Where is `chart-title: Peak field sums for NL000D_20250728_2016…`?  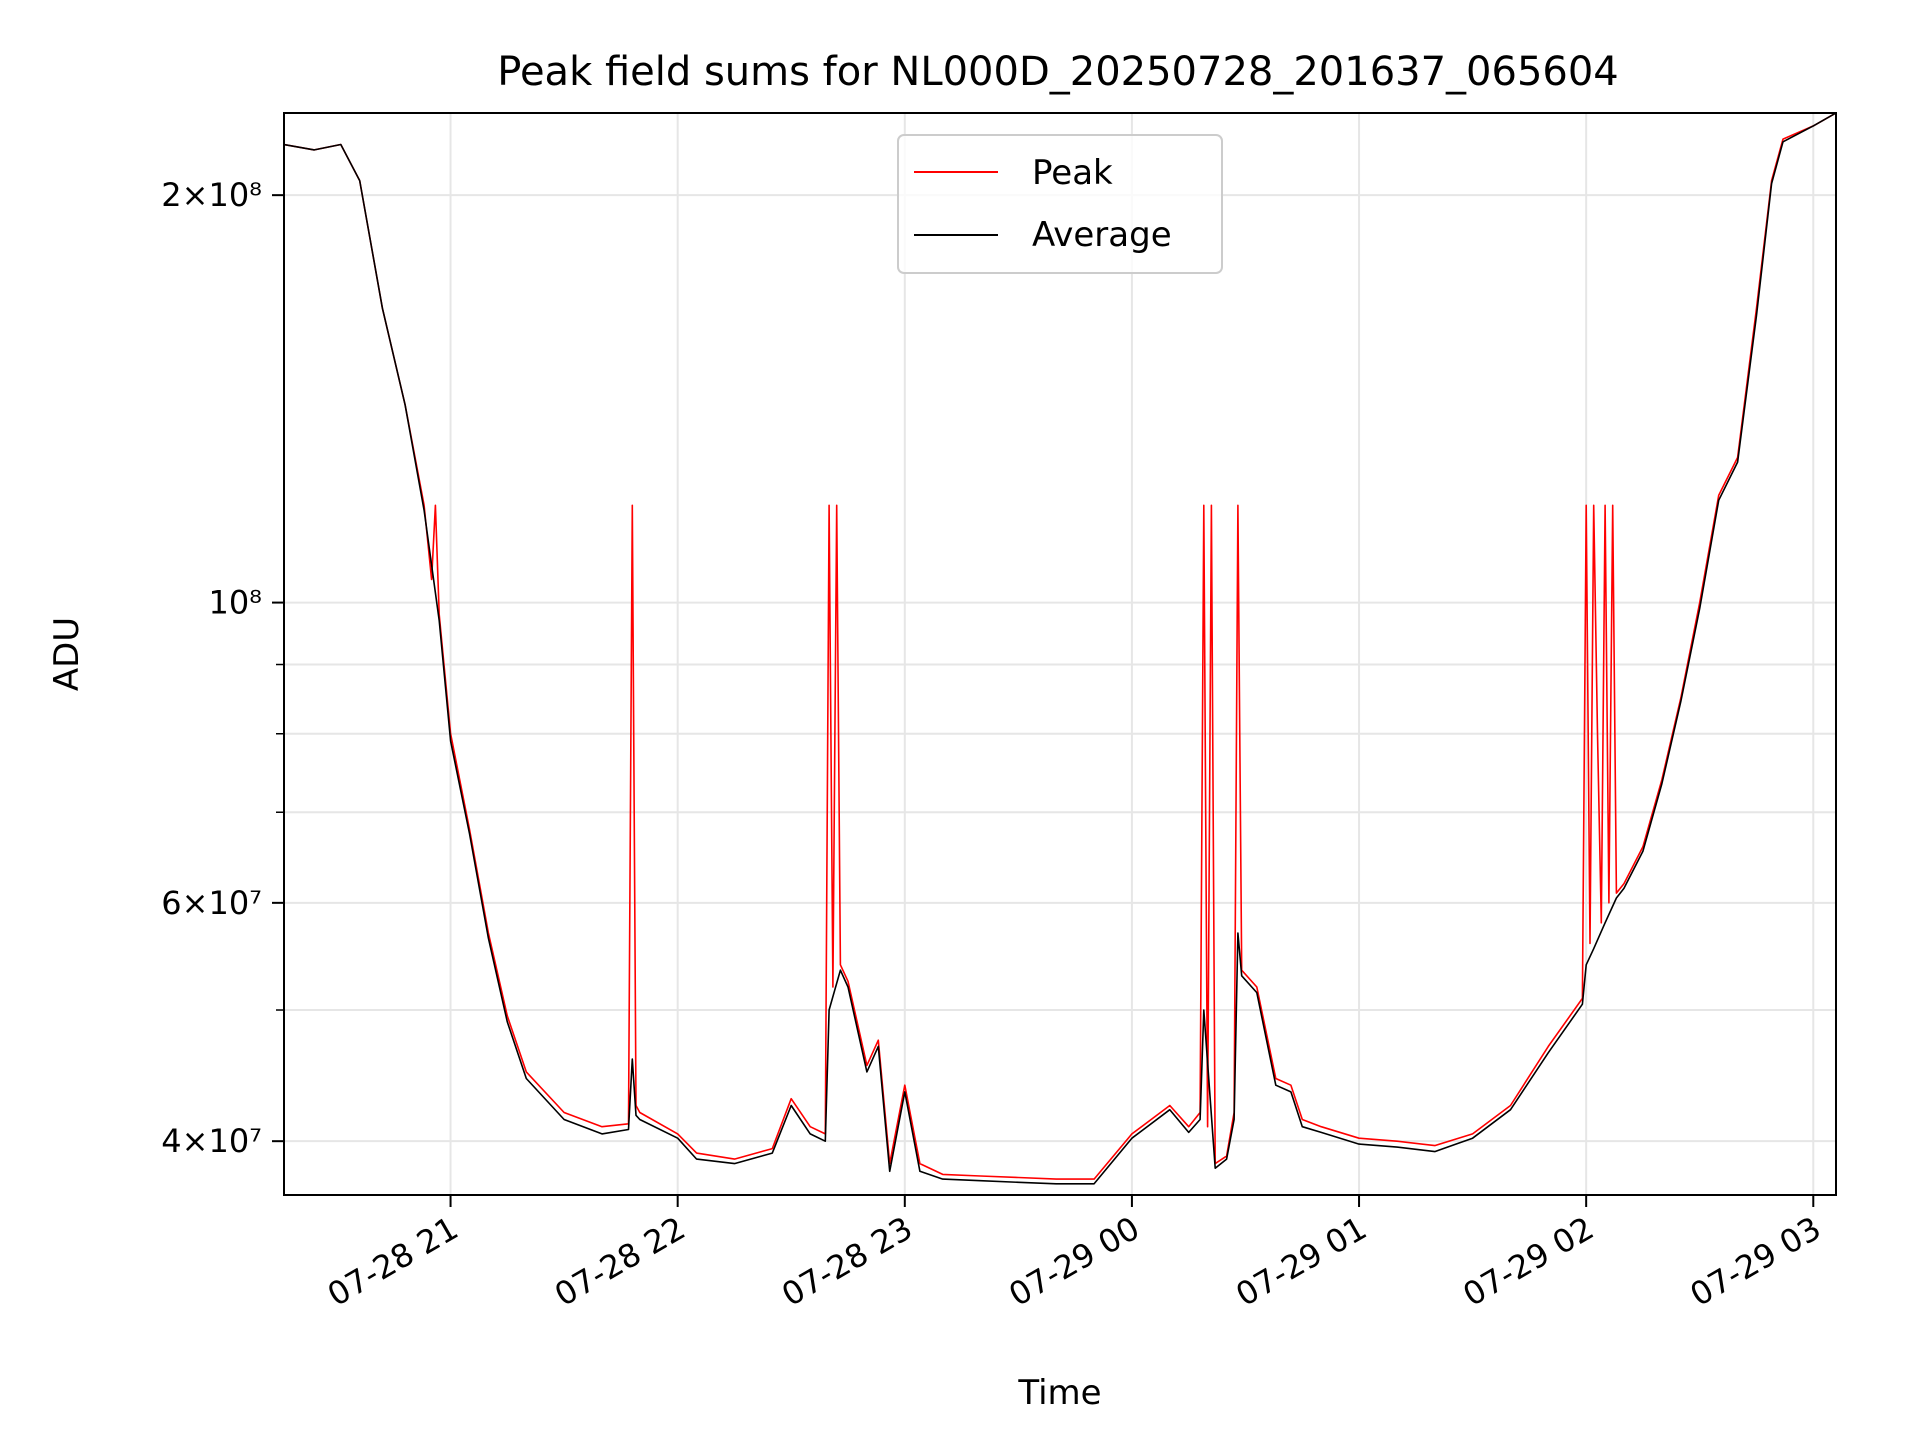
chart-title: Peak field sums for NL000D_20250728_2016… is located at coordinates (1057, 72).